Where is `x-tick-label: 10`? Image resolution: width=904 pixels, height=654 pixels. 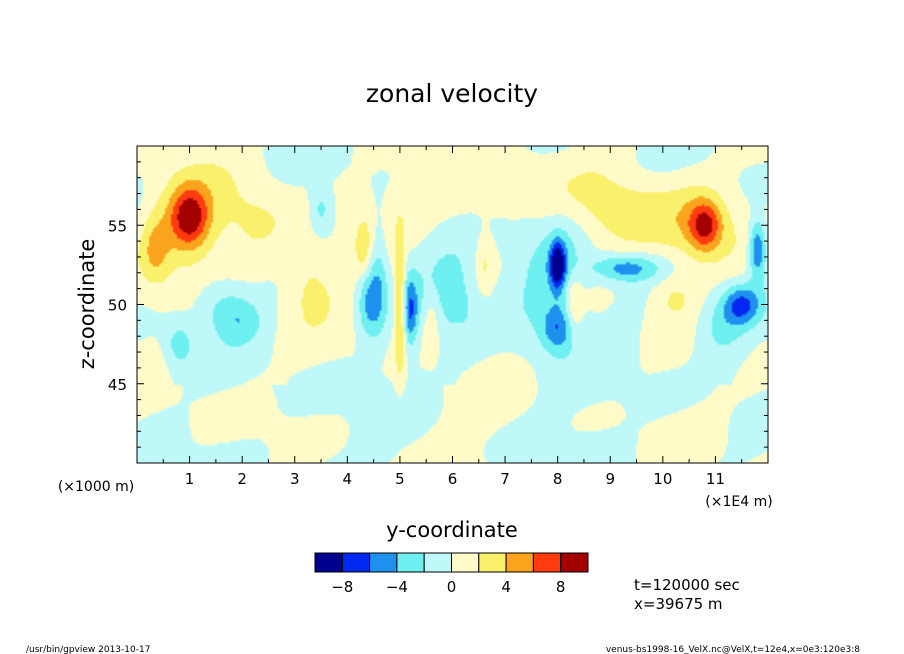
x-tick-label: 10 is located at coordinates (662, 479).